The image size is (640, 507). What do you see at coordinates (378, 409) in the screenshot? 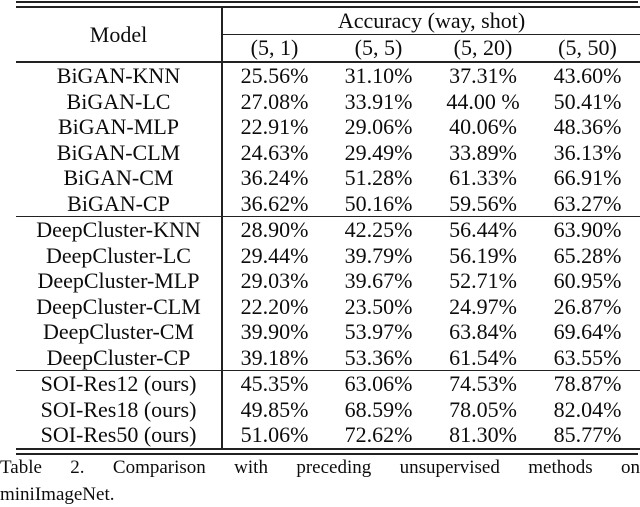
I see `accuracy-value-cell: 68.59%` at bounding box center [378, 409].